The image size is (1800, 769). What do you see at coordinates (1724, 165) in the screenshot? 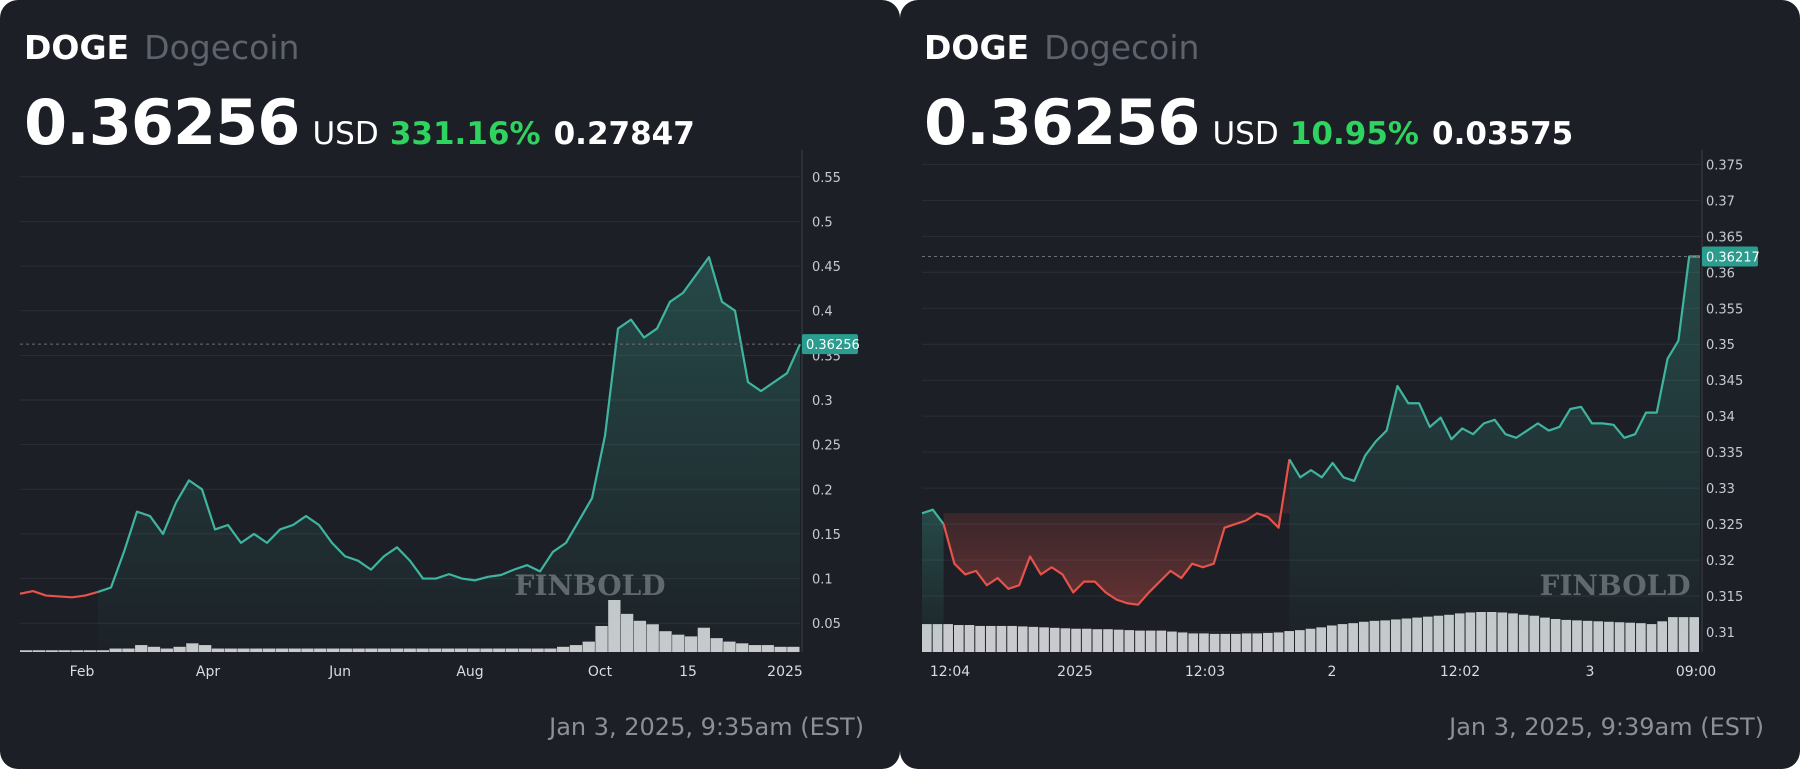
I see `y-tick-label: 0.375` at bounding box center [1724, 165].